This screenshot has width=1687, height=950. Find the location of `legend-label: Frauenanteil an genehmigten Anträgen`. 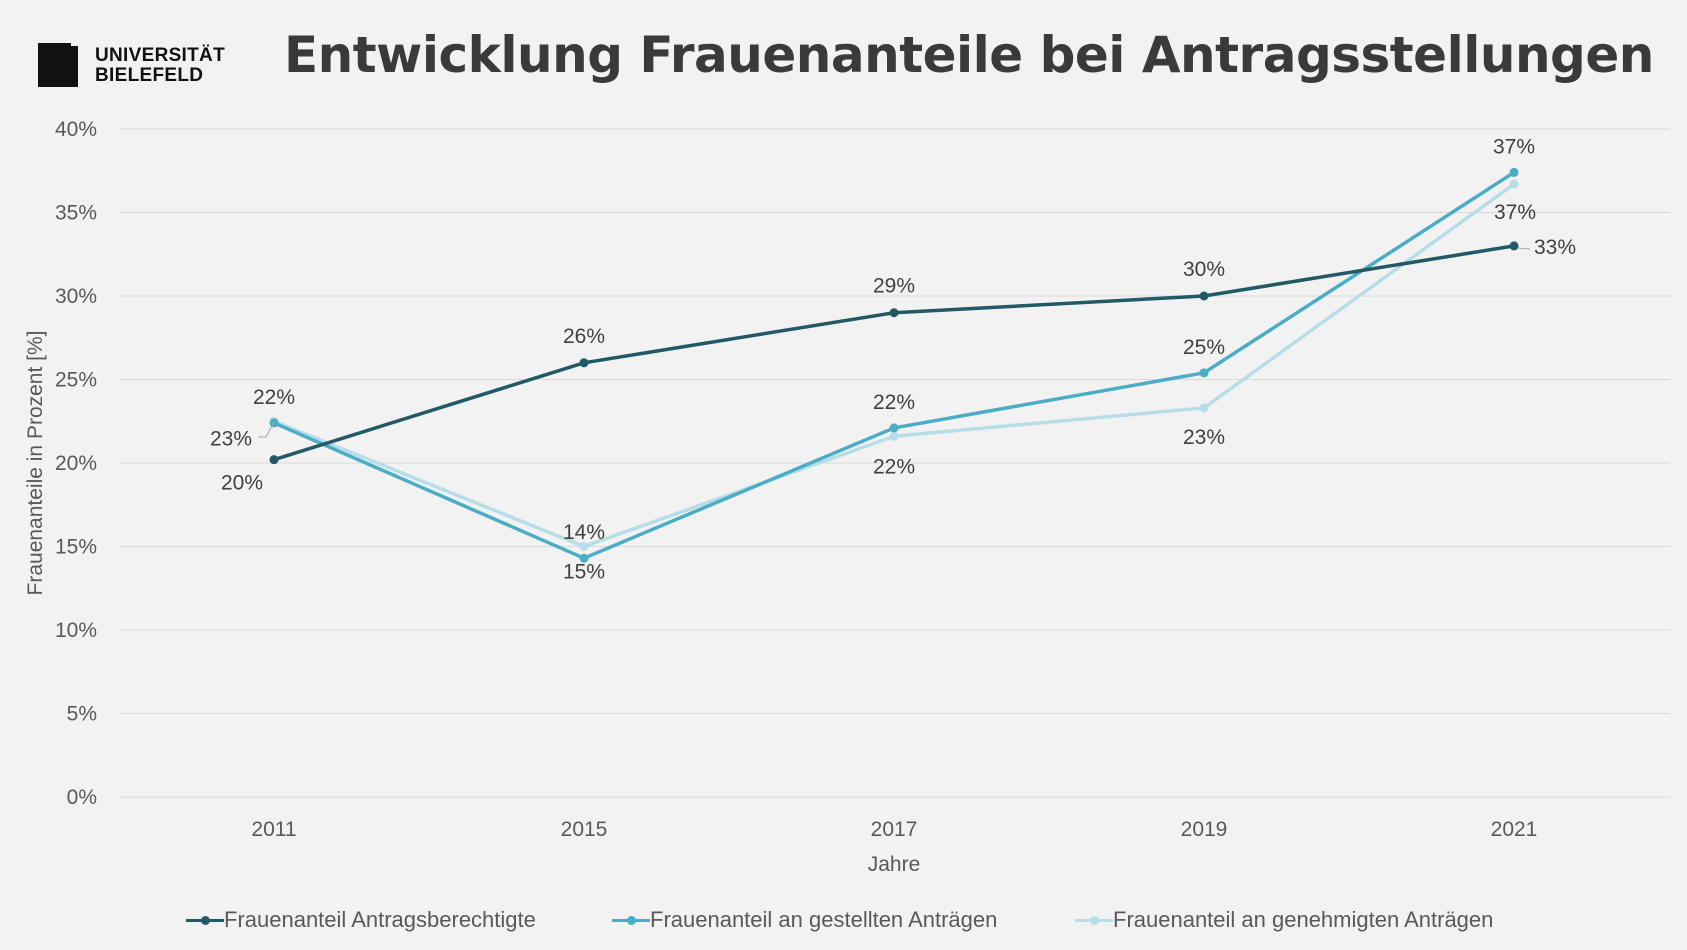

legend-label: Frauenanteil an genehmigten Anträgen is located at coordinates (1303, 919).